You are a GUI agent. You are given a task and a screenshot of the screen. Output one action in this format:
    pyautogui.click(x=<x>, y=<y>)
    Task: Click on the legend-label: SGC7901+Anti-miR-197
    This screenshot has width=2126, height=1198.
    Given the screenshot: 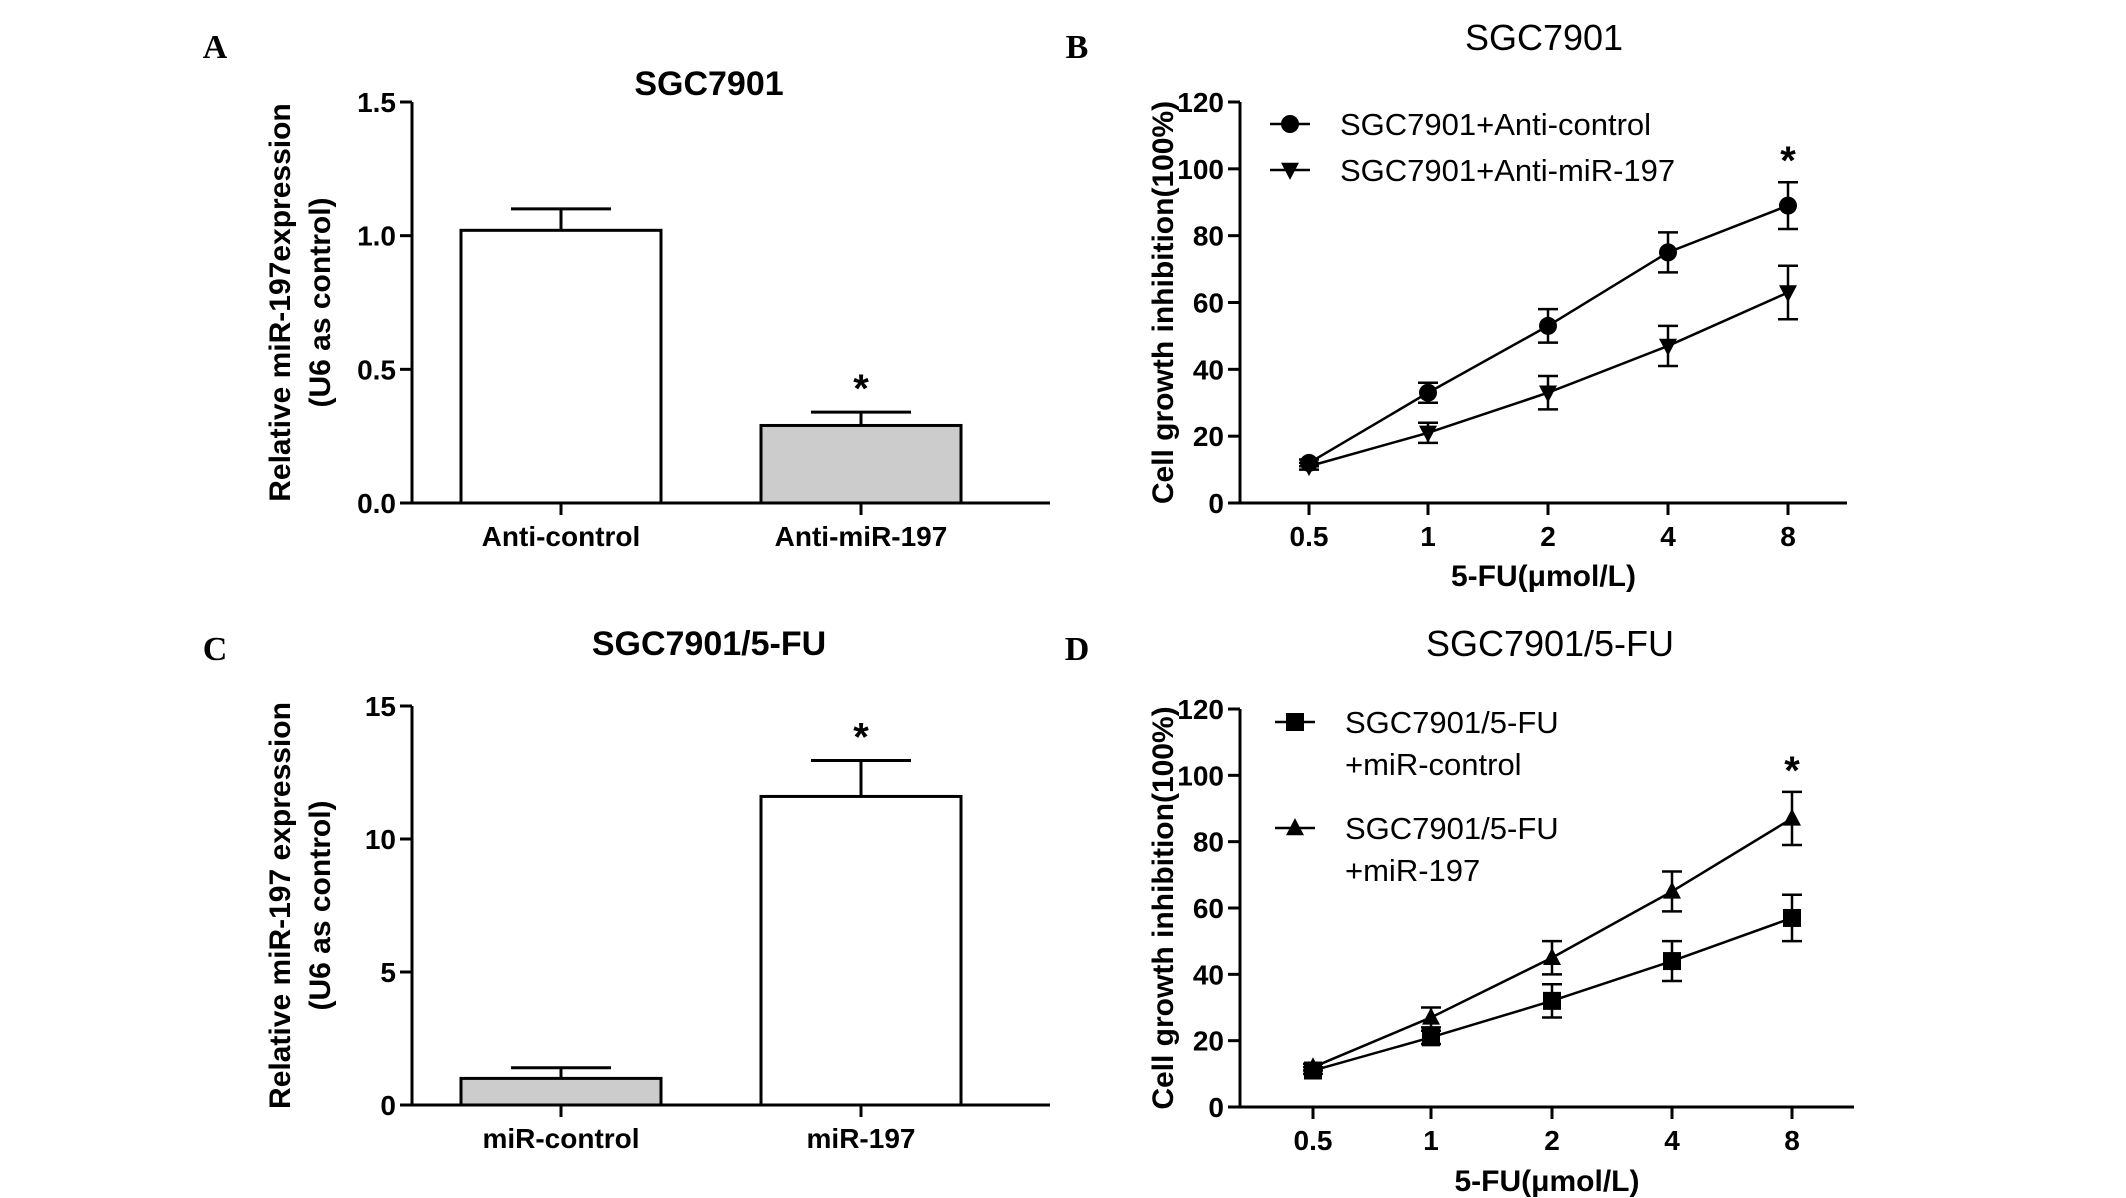 What is the action you would take?
    pyautogui.click(x=1507, y=170)
    